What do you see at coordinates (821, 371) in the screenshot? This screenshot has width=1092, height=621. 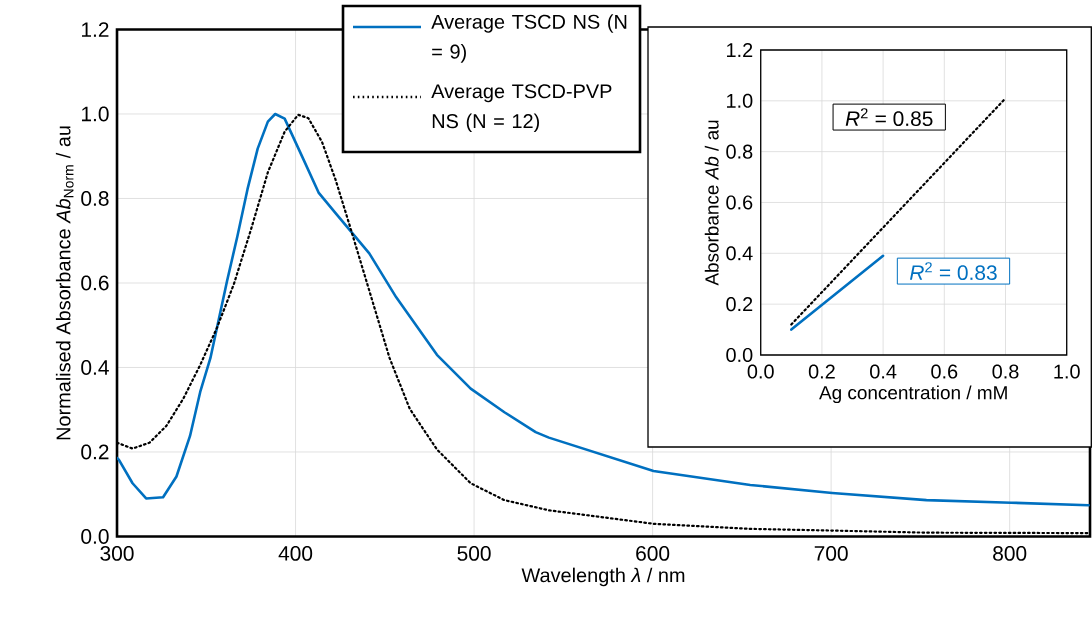 I see `x-tick-label: 0.2` at bounding box center [821, 371].